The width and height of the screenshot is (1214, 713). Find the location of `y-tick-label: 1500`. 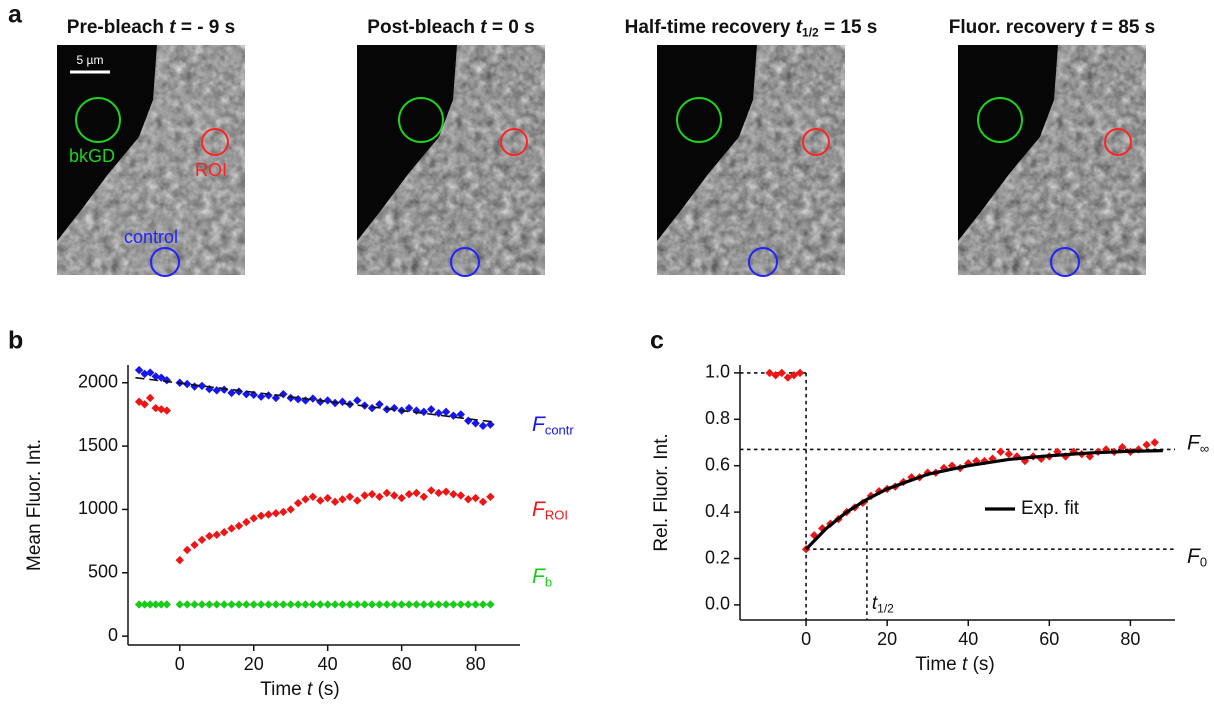

y-tick-label: 1500 is located at coordinates (98, 445).